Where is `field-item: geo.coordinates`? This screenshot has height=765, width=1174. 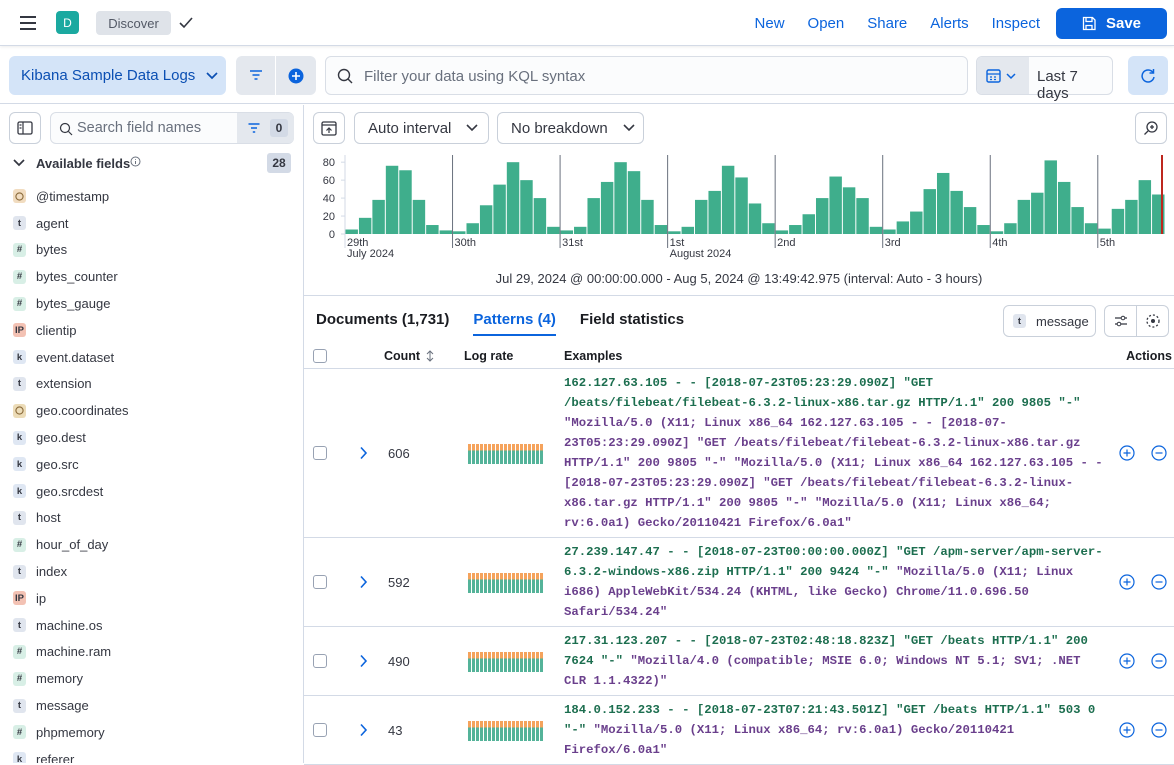 field-item: geo.coordinates is located at coordinates (151, 410).